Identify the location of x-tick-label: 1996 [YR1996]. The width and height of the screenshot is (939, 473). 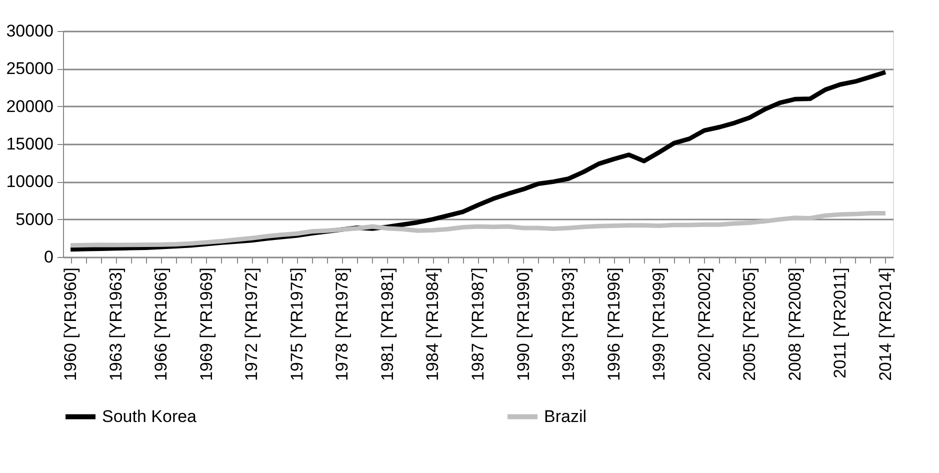
(614, 324).